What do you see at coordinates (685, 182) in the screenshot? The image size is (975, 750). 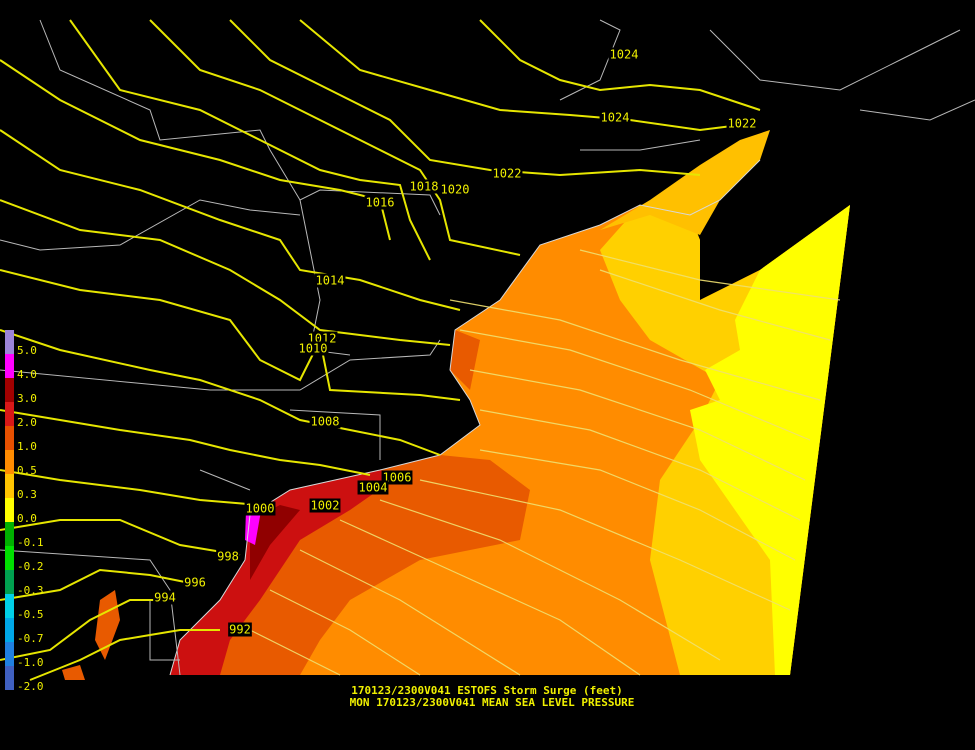 I see `fundy` at bounding box center [685, 182].